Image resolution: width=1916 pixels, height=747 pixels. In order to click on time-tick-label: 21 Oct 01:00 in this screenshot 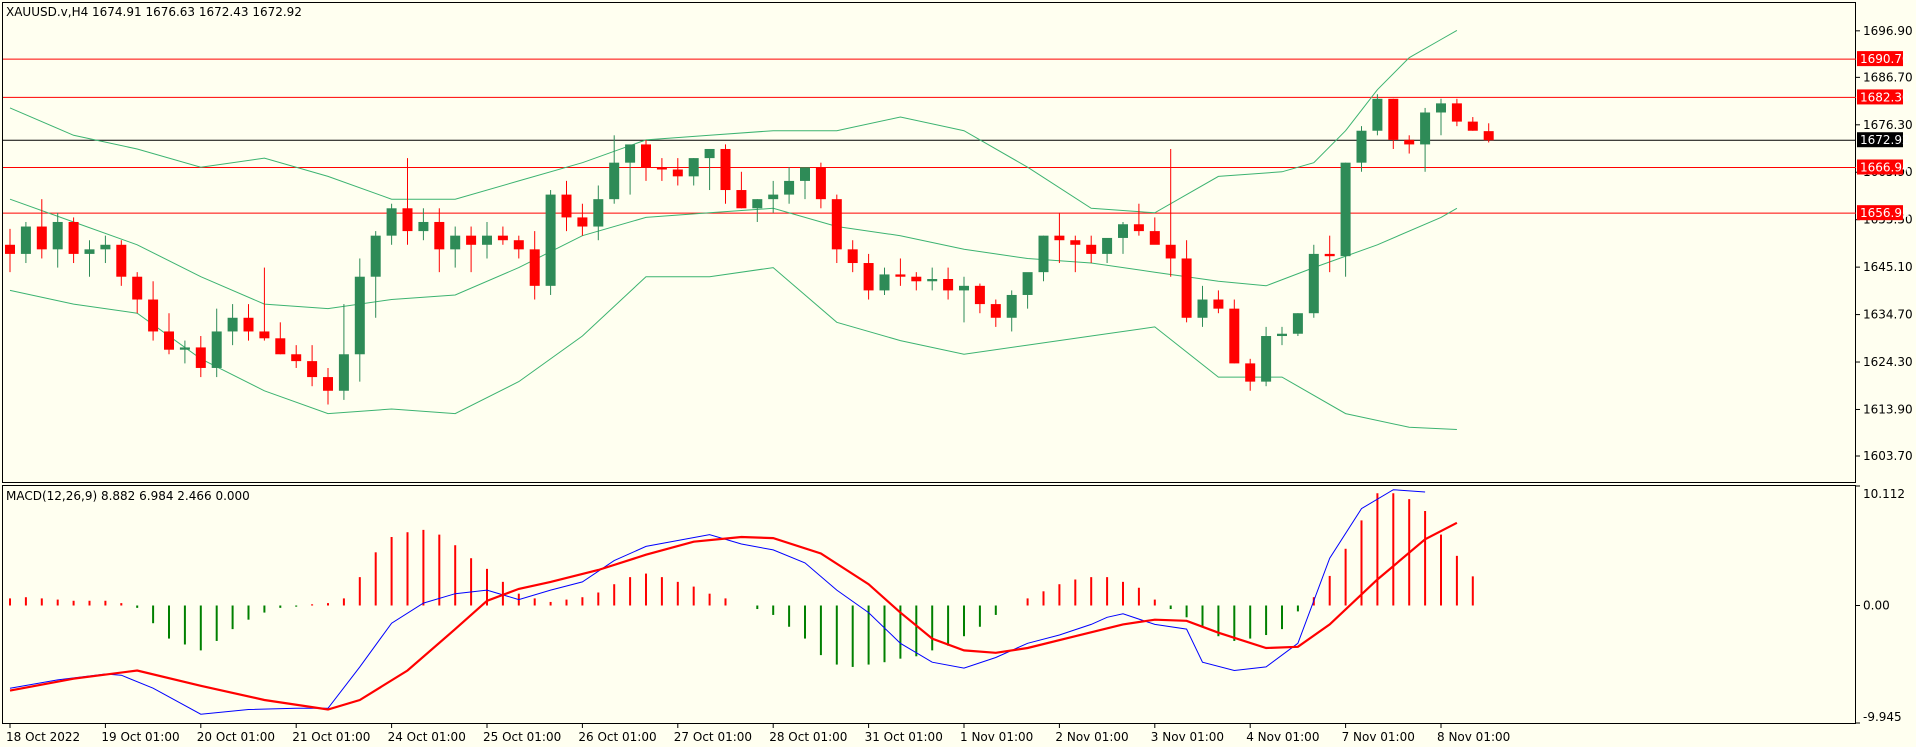, I will do `click(331, 737)`.